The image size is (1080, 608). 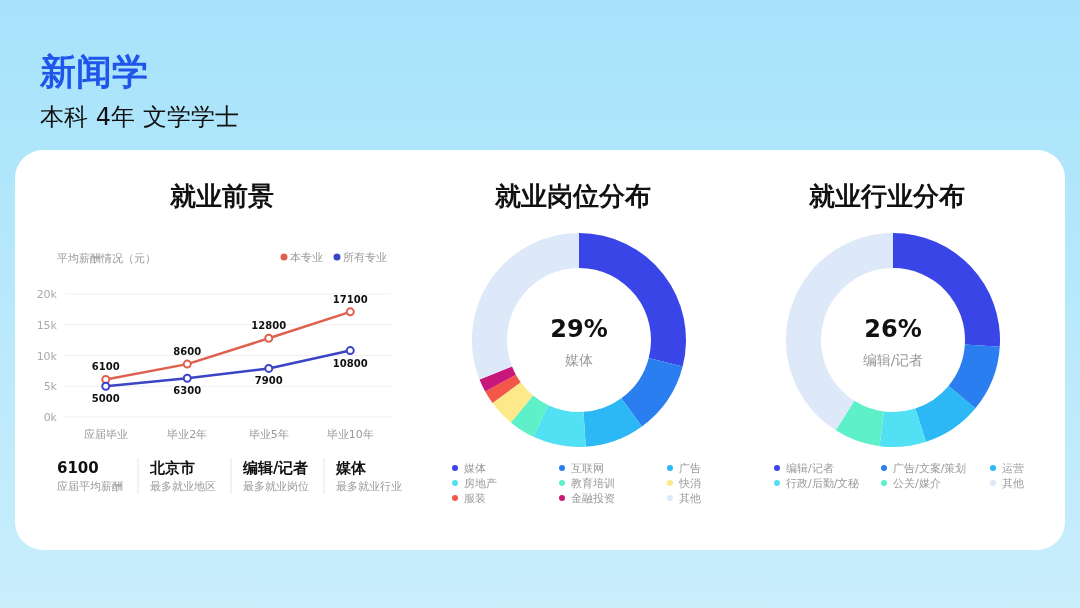 What do you see at coordinates (106, 258) in the screenshot?
I see `y-axis-title: 平均薪酬情况（元）` at bounding box center [106, 258].